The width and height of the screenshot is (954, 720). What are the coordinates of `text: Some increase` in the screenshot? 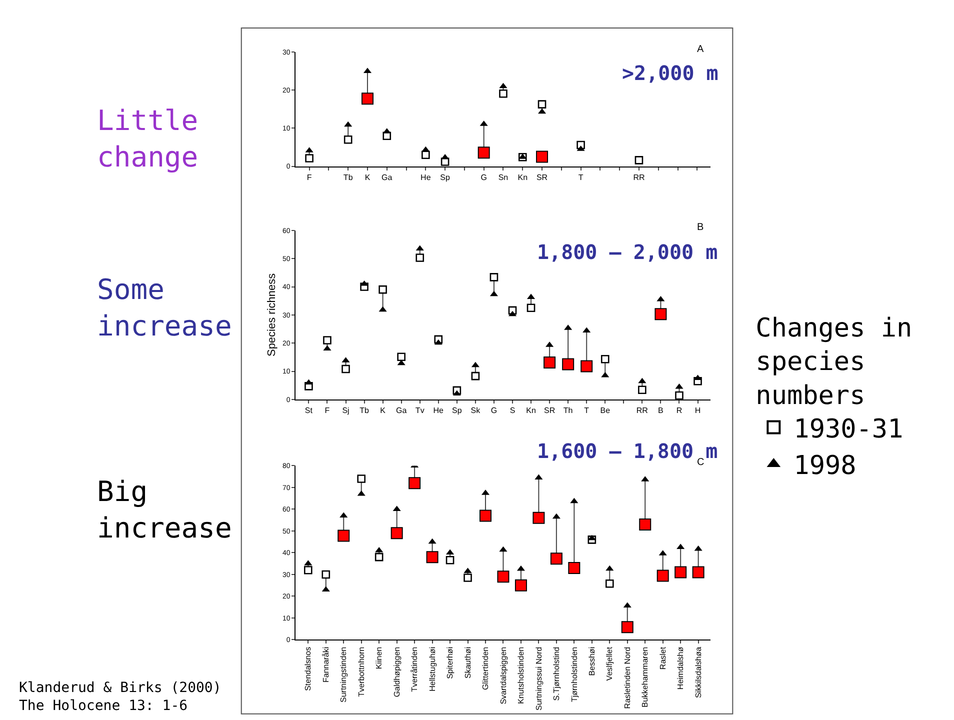 It's located at (164, 307).